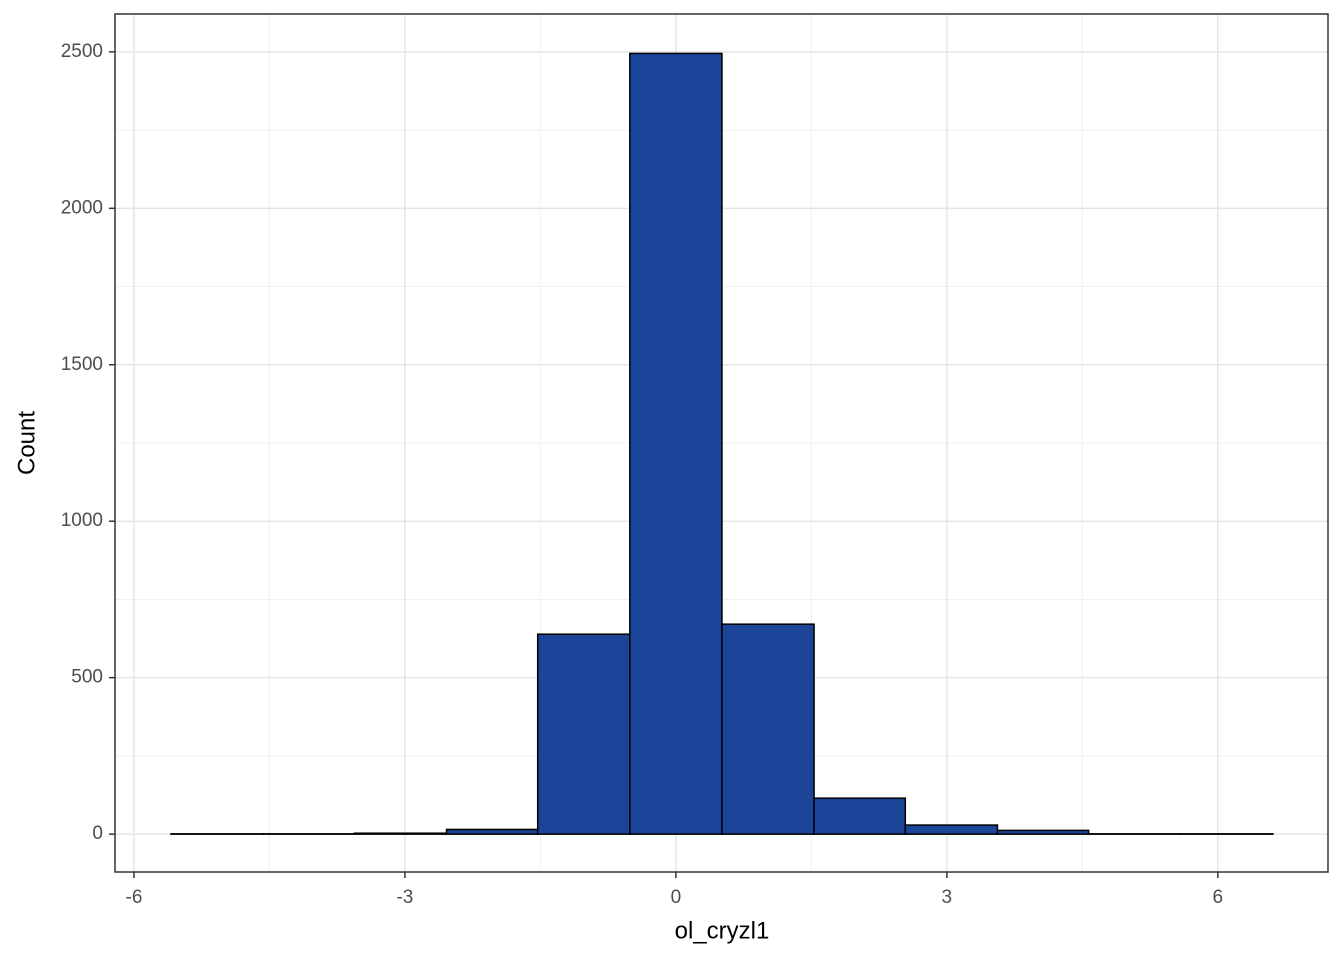 This screenshot has width=1344, height=960. I want to click on y-tick-label: 2000, so click(82, 207).